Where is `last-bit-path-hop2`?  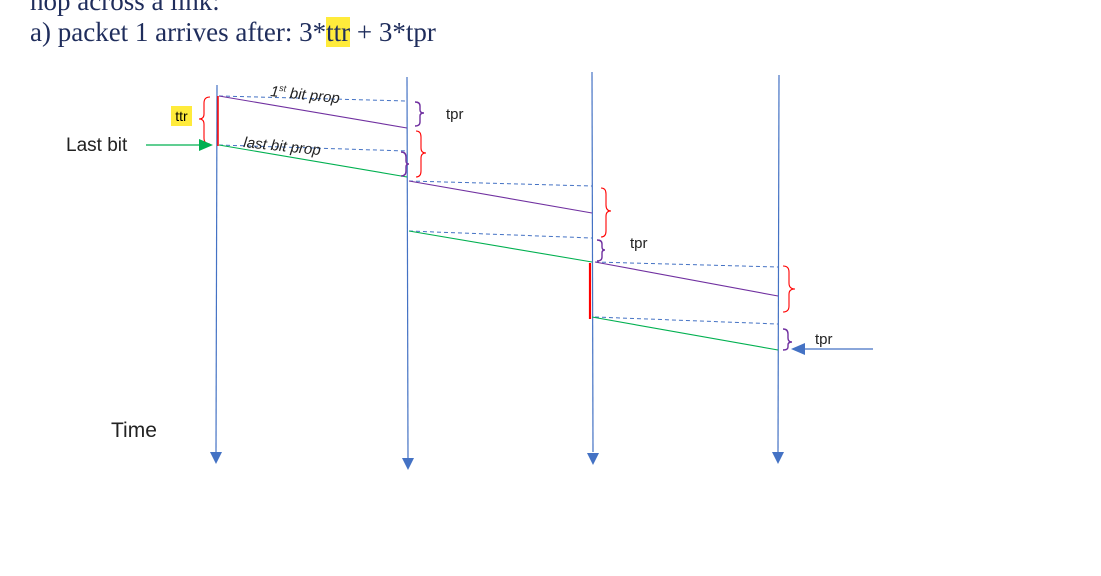 last-bit-path-hop2 is located at coordinates (500, 246).